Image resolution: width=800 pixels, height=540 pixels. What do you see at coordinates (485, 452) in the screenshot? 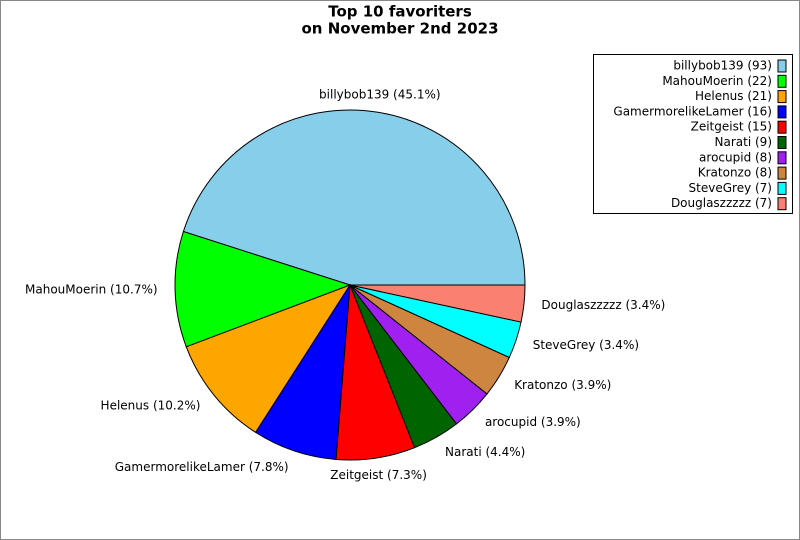
I see `slice-label: Narati (4.4%)` at bounding box center [485, 452].